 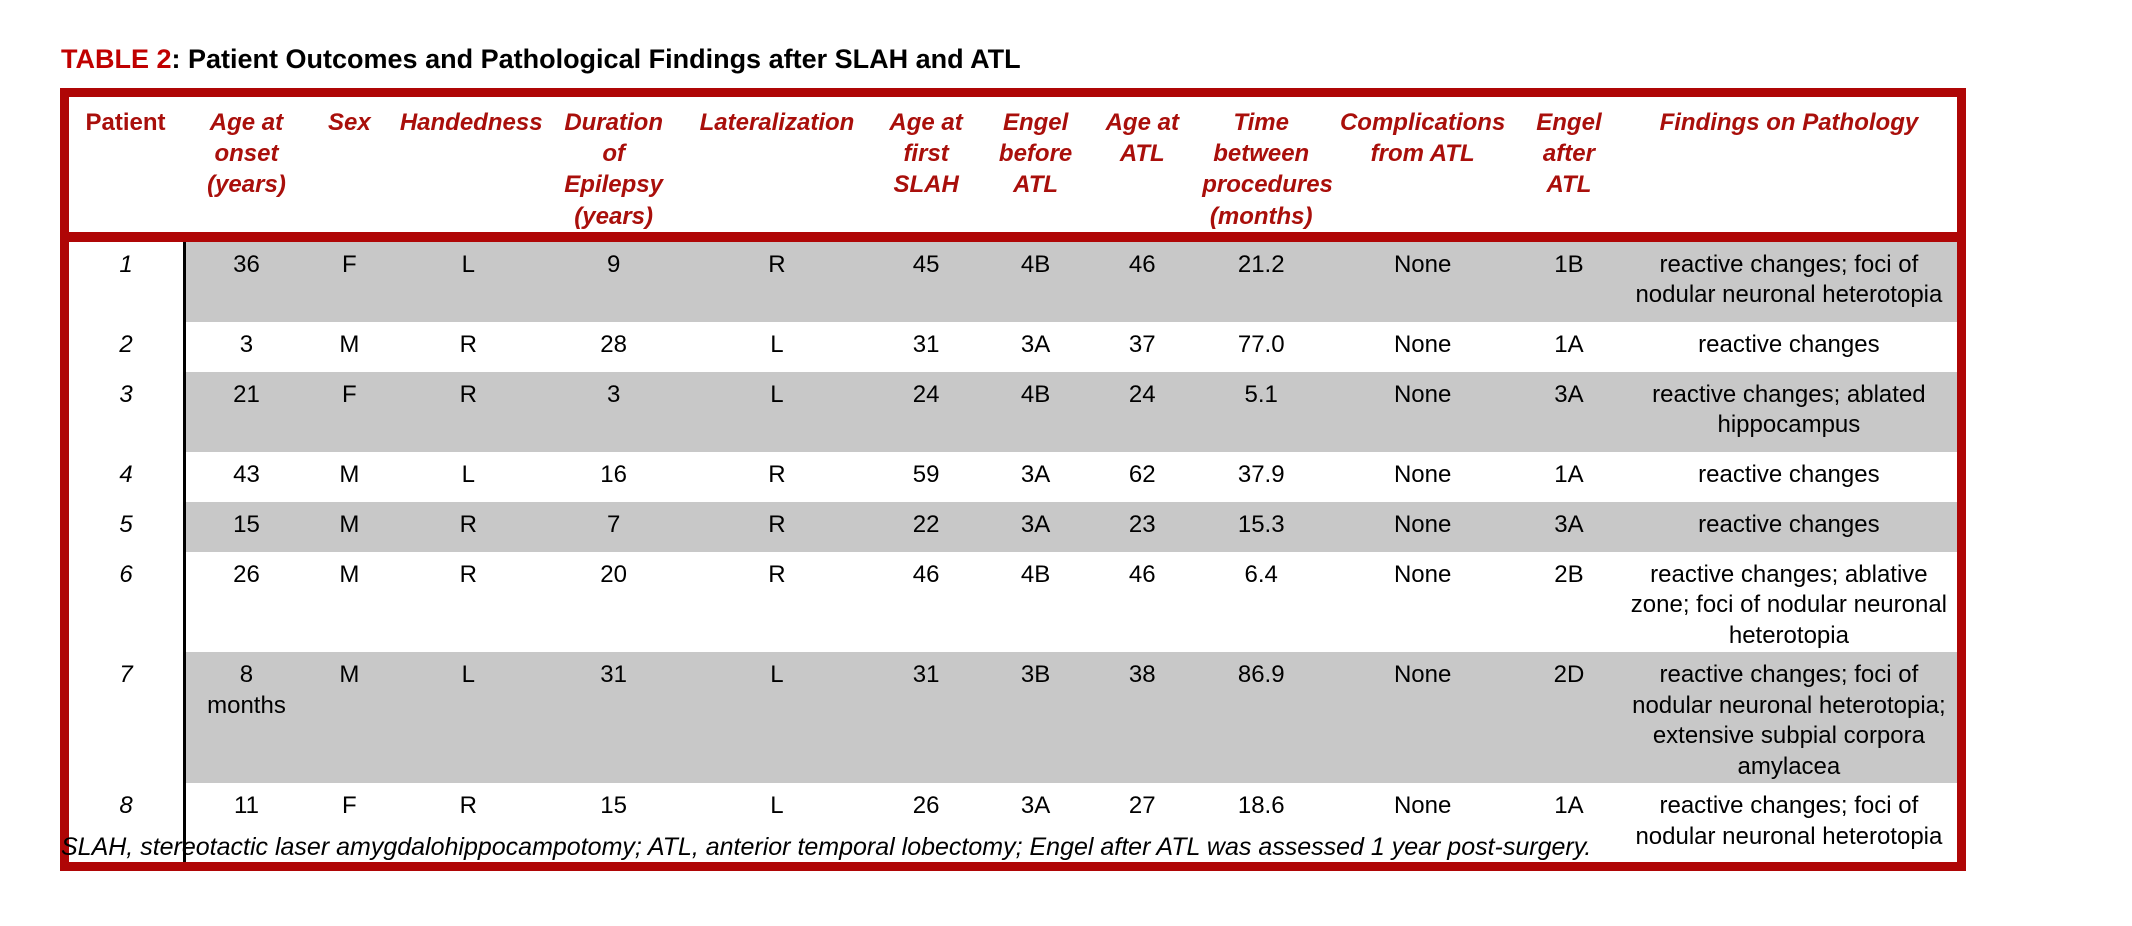 What do you see at coordinates (1789, 122) in the screenshot?
I see `column-header-findings-on-pathology: Findings on Pathology` at bounding box center [1789, 122].